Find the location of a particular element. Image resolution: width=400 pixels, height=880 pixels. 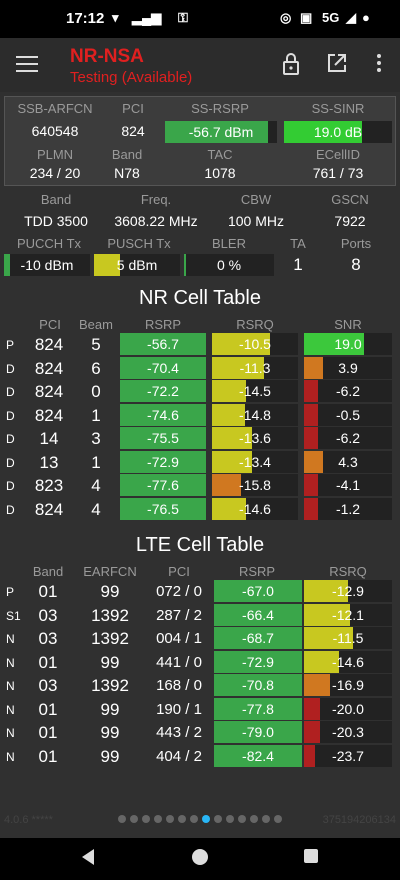

more-options-icon is located at coordinates (379, 65).